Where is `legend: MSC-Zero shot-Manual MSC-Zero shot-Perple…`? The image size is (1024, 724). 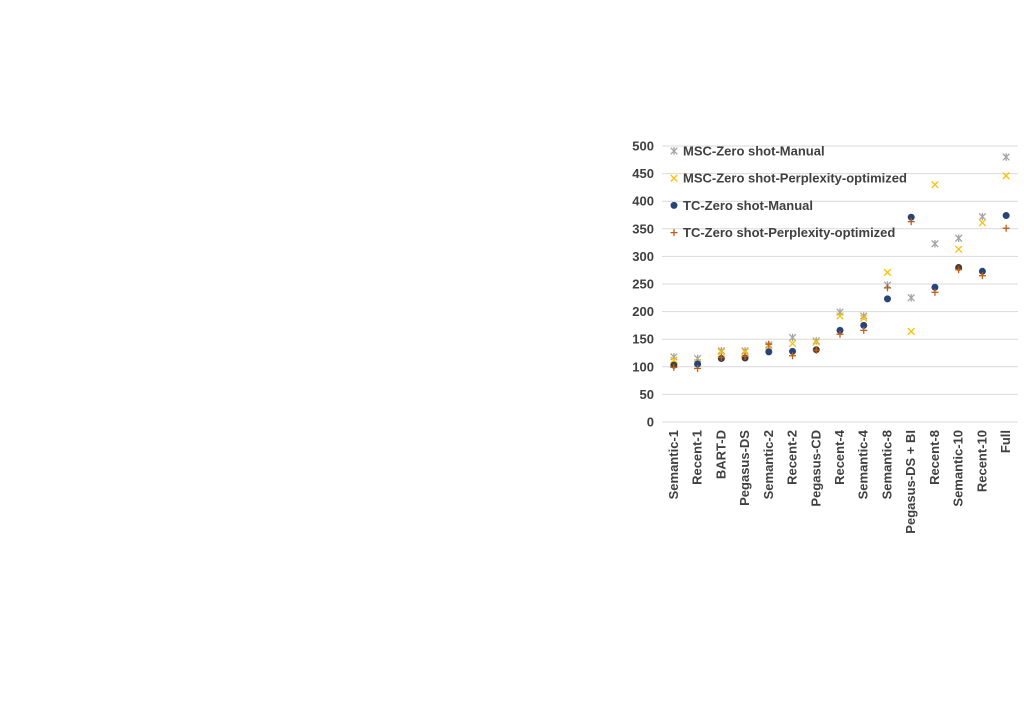 legend: MSC-Zero shot-Manual MSC-Zero shot-Perple… is located at coordinates (788, 192).